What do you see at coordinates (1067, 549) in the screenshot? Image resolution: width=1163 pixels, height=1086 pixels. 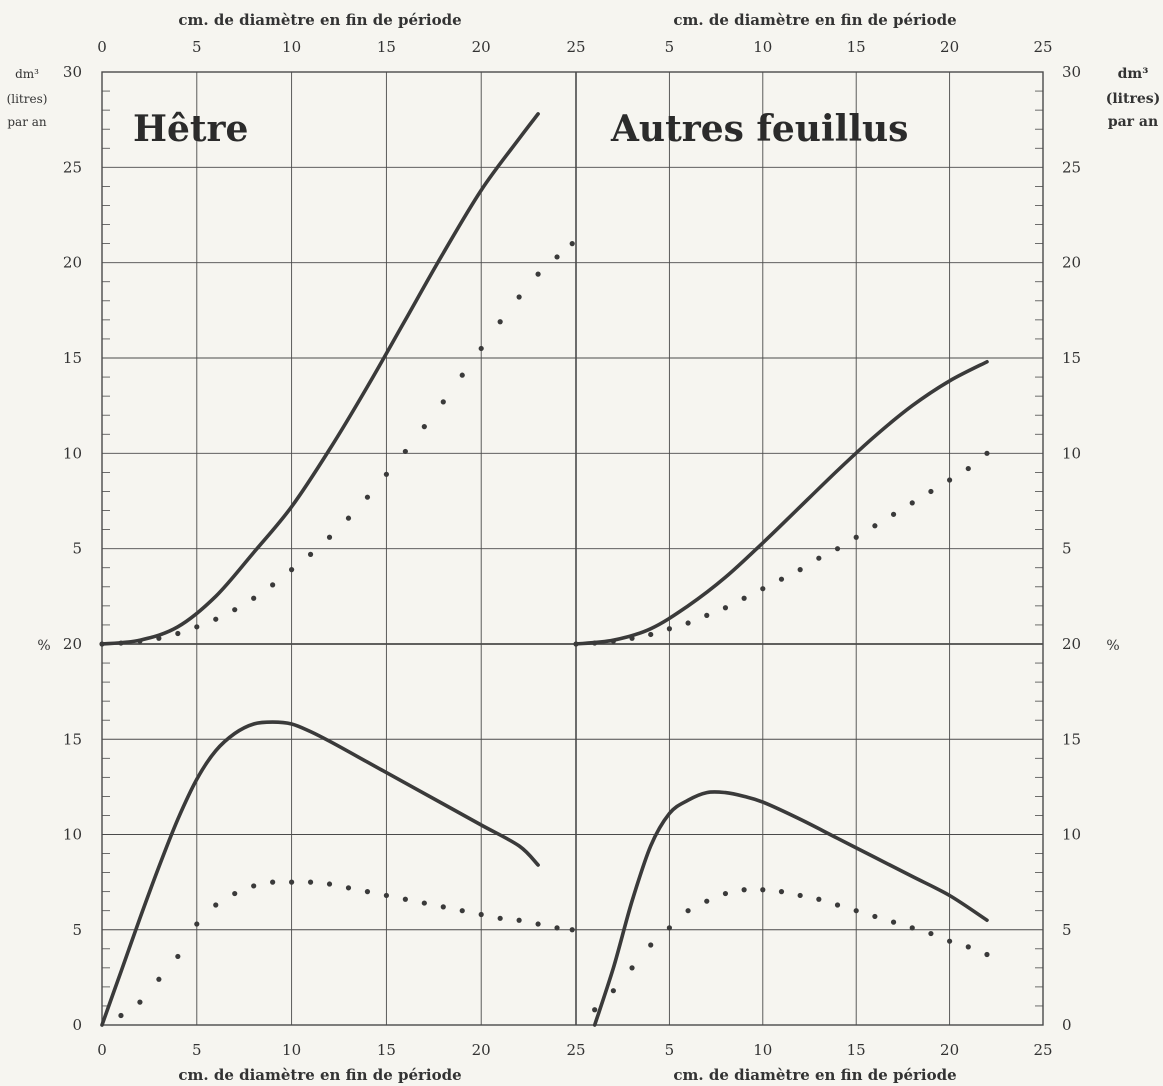 I see `y-tick-label-upper-right: 5` at bounding box center [1067, 549].